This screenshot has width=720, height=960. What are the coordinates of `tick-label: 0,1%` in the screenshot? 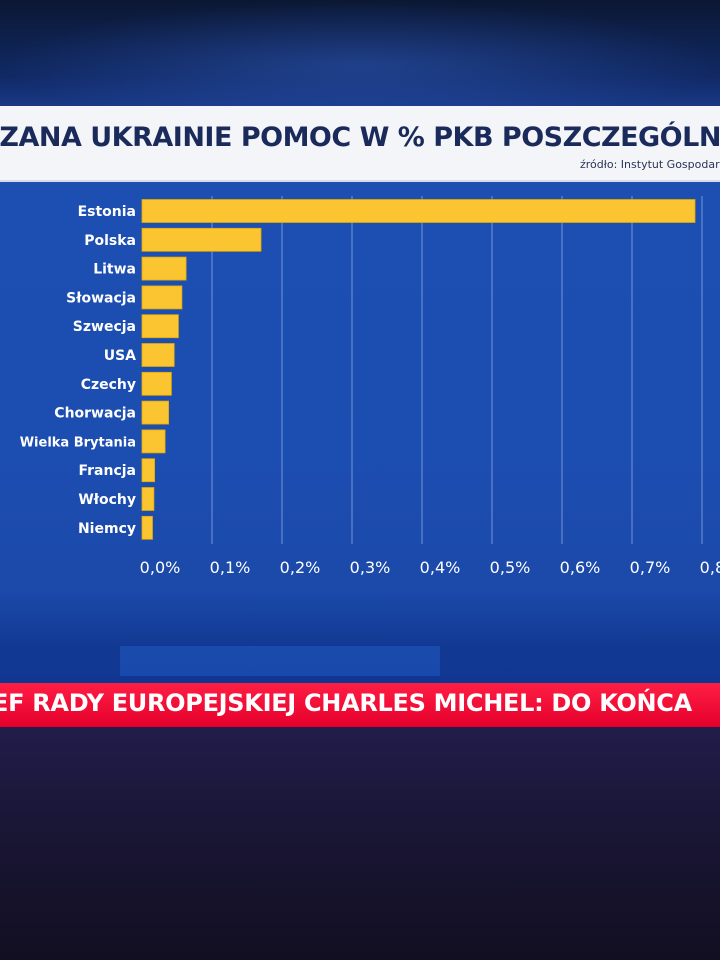 It's located at (230, 567).